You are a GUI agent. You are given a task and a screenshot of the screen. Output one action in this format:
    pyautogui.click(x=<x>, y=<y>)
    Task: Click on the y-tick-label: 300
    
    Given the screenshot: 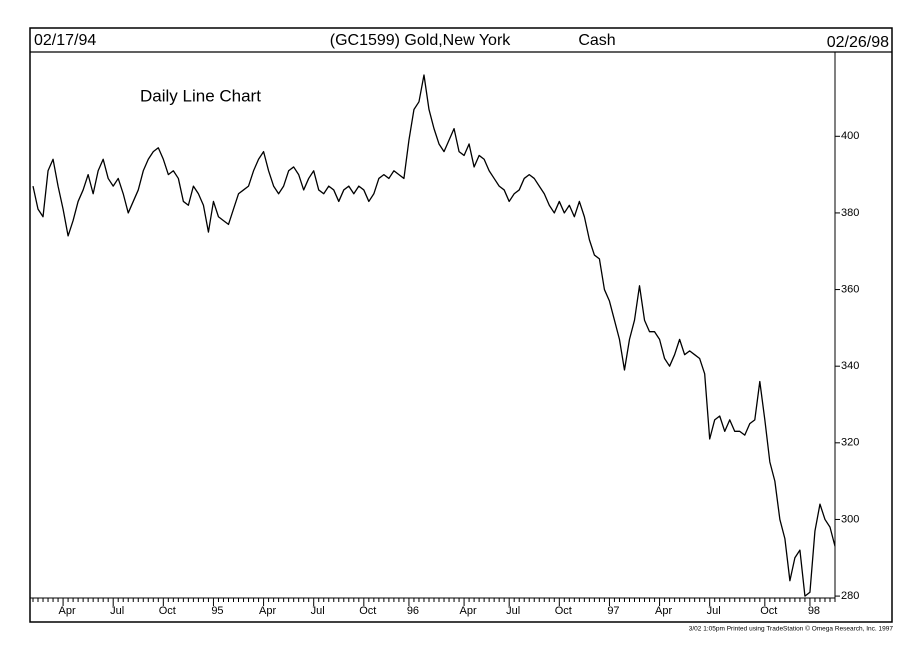 What is the action you would take?
    pyautogui.click(x=850, y=519)
    